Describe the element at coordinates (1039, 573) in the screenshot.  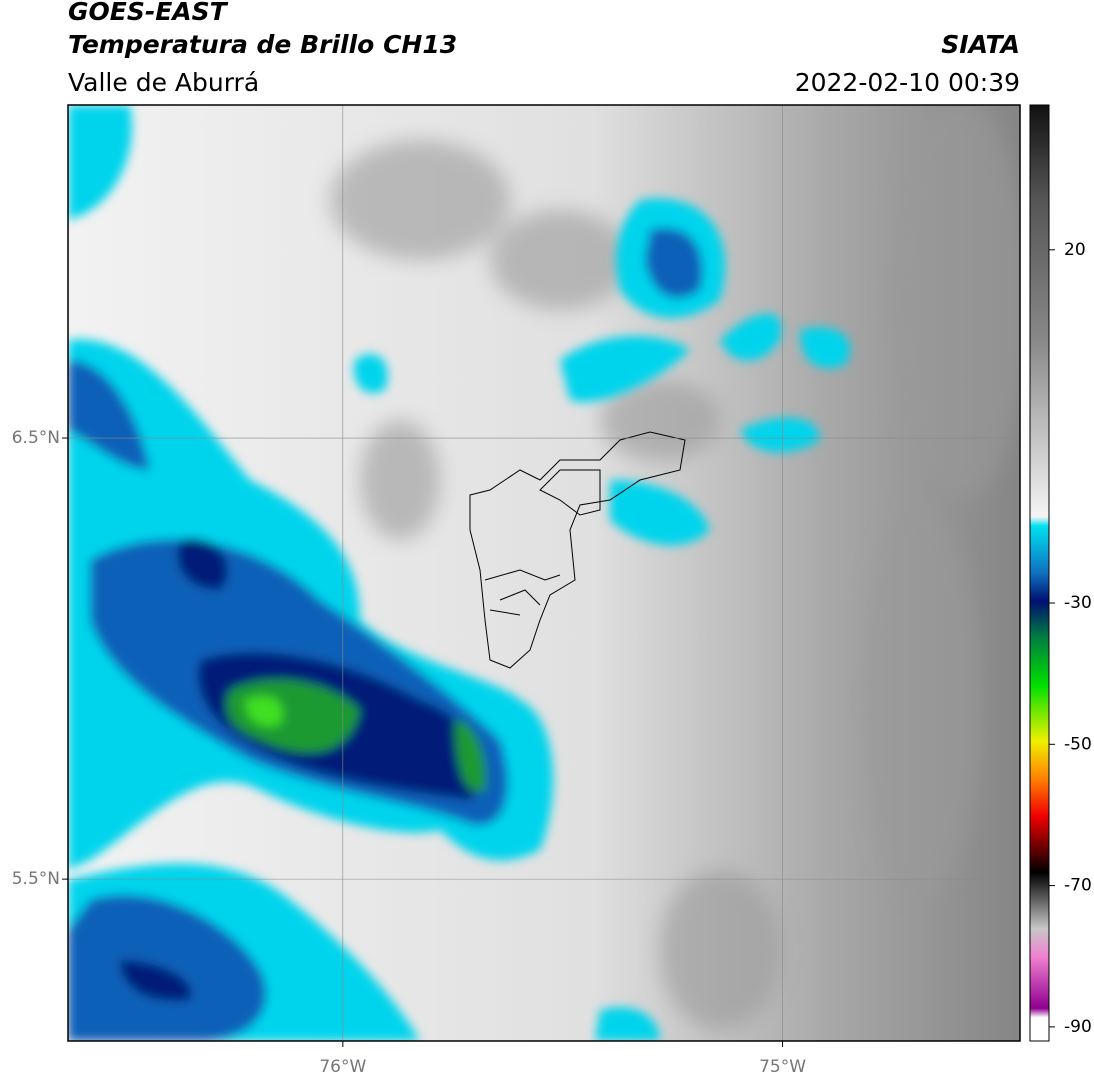
I see `colorbar` at that location.